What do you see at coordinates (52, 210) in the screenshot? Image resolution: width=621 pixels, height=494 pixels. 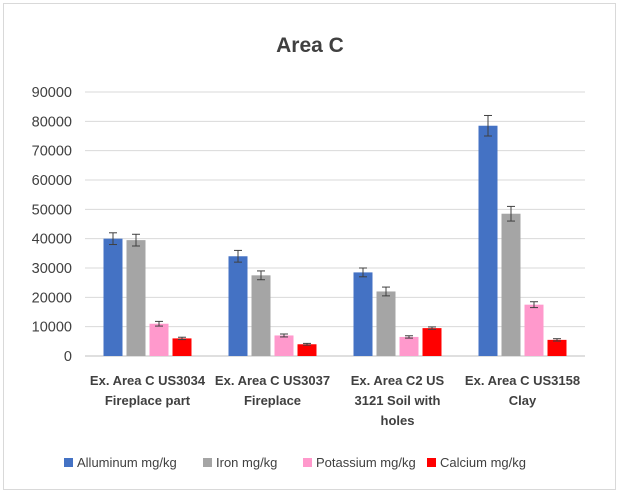 I see `y-tick-label: 50000` at bounding box center [52, 210].